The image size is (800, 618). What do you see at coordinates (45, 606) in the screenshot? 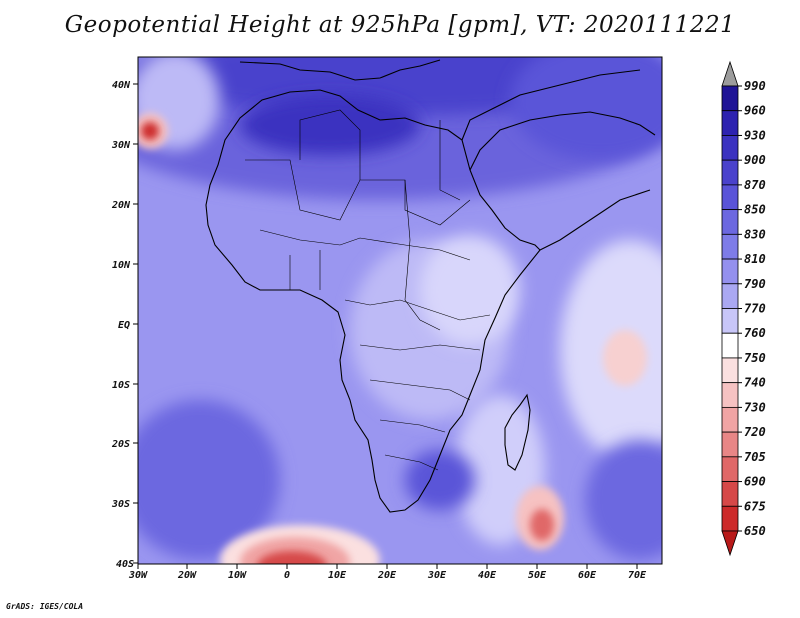
I see `grads-credit: GrADS: IGES/COLA` at bounding box center [45, 606].